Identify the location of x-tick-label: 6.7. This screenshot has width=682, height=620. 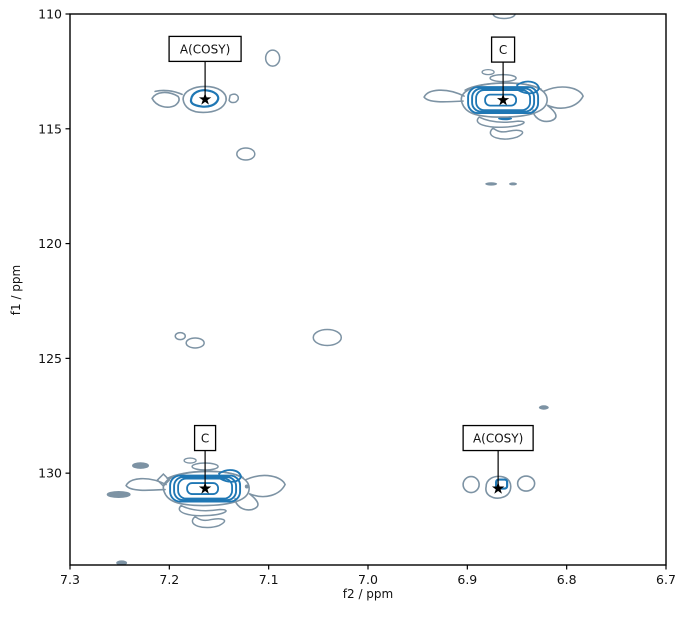
(666, 579).